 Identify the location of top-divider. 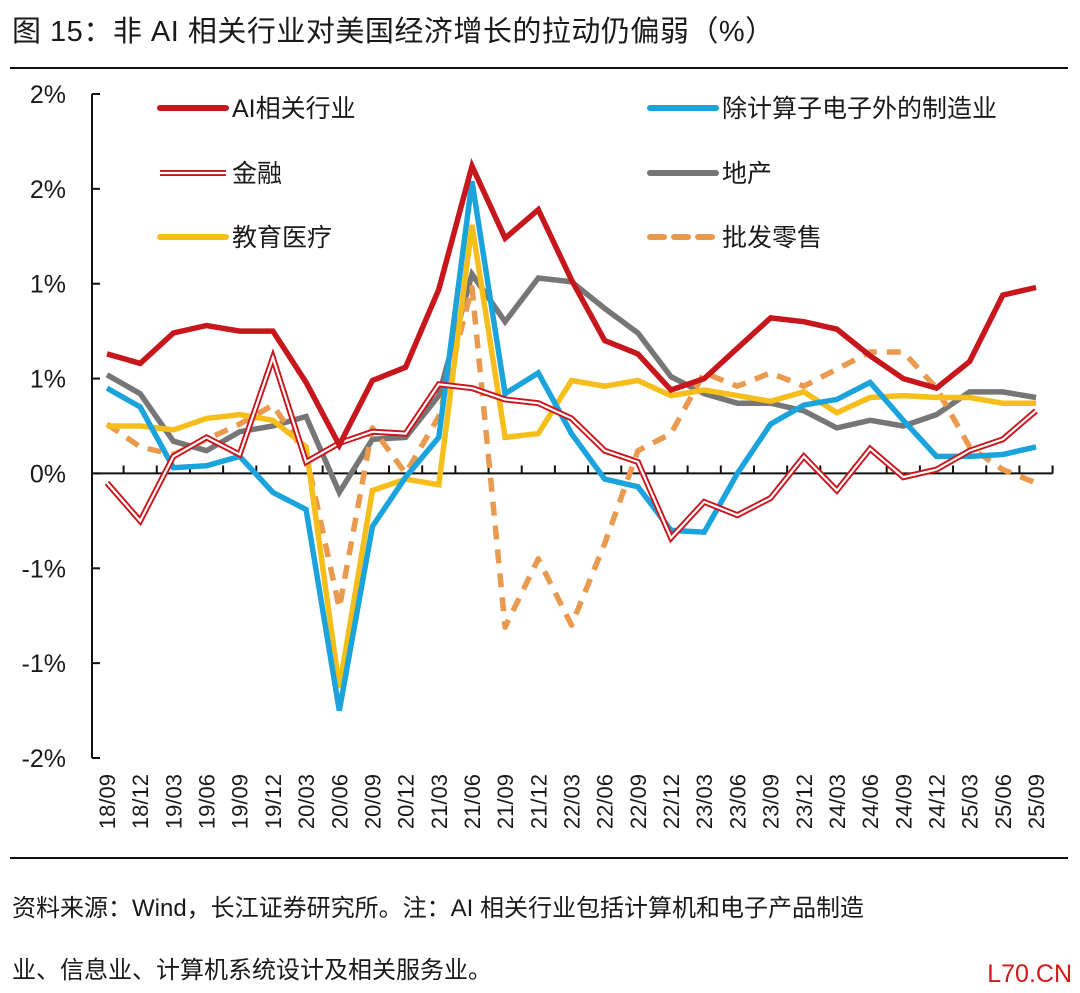
(539, 68).